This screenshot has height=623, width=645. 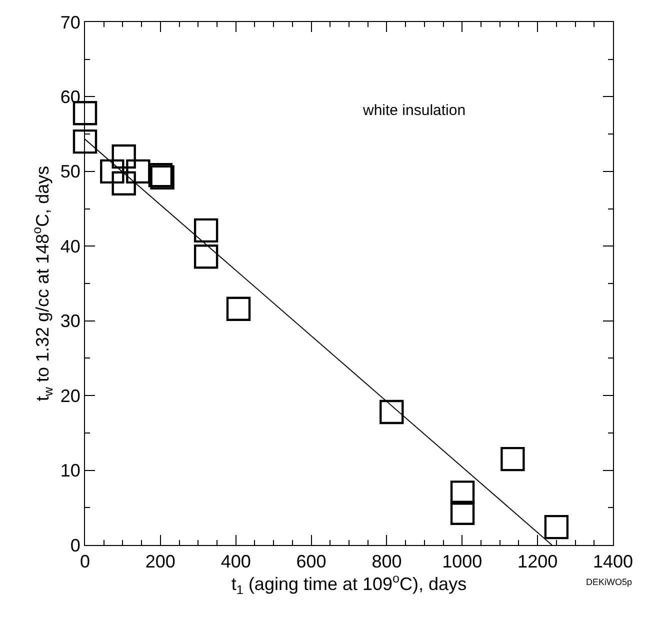 I want to click on y-tick-label: 70, so click(x=70, y=22).